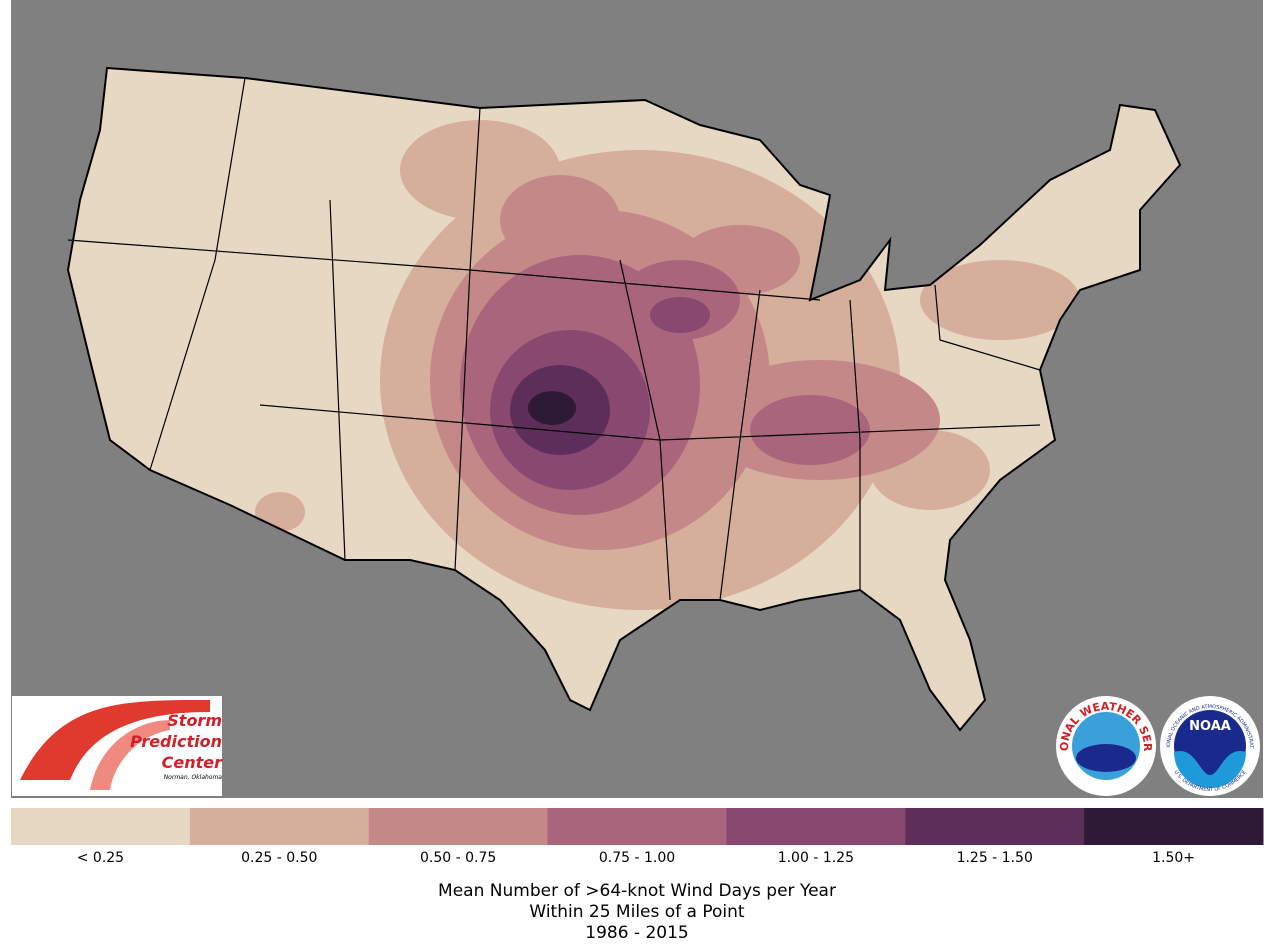 The width and height of the screenshot is (1273, 946). I want to click on legend-label: 1.25 - 1.50, so click(995, 858).